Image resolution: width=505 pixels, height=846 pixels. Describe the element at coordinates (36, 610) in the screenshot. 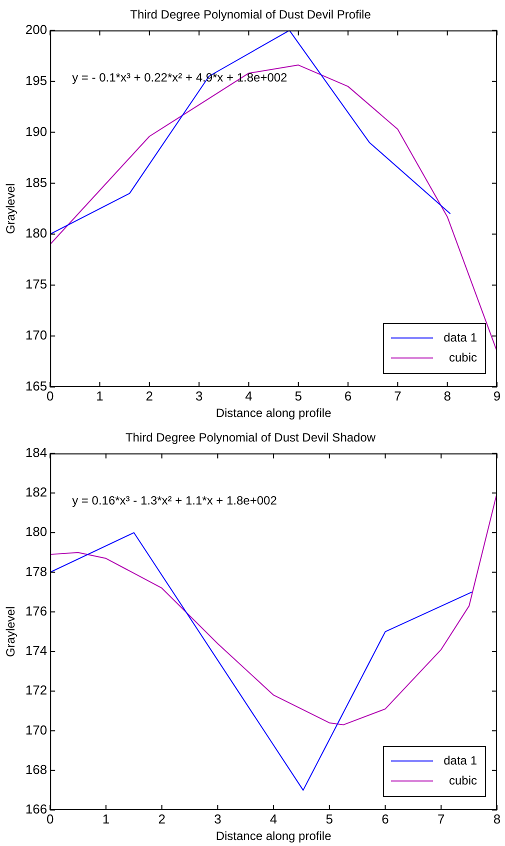

I see `y-tick-label: 176` at that location.